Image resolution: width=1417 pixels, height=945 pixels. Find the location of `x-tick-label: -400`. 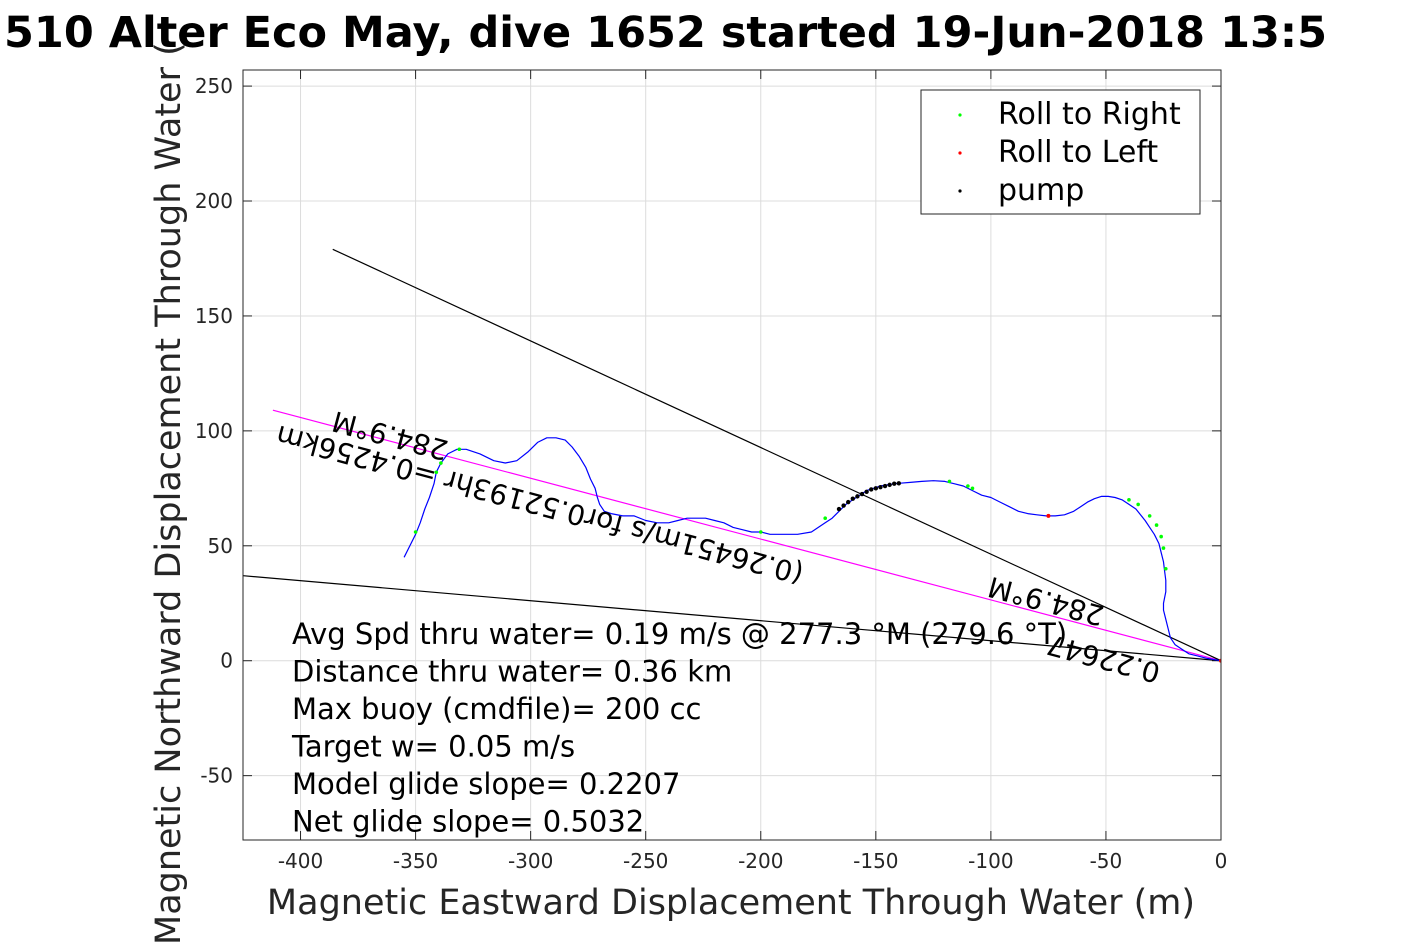

x-tick-label: -400 is located at coordinates (300, 861).